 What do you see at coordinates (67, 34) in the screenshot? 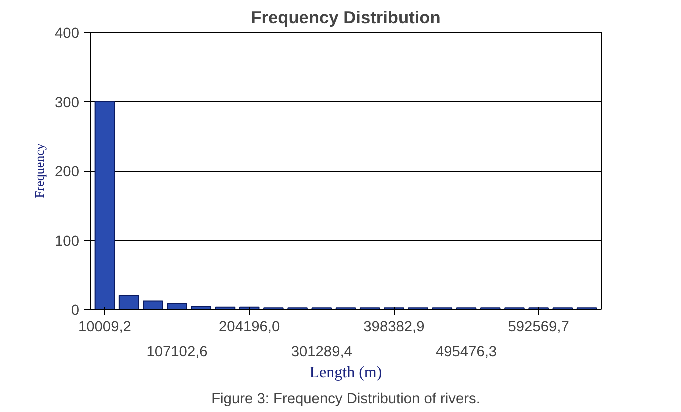
I see `y-tick-label: 400` at bounding box center [67, 34].